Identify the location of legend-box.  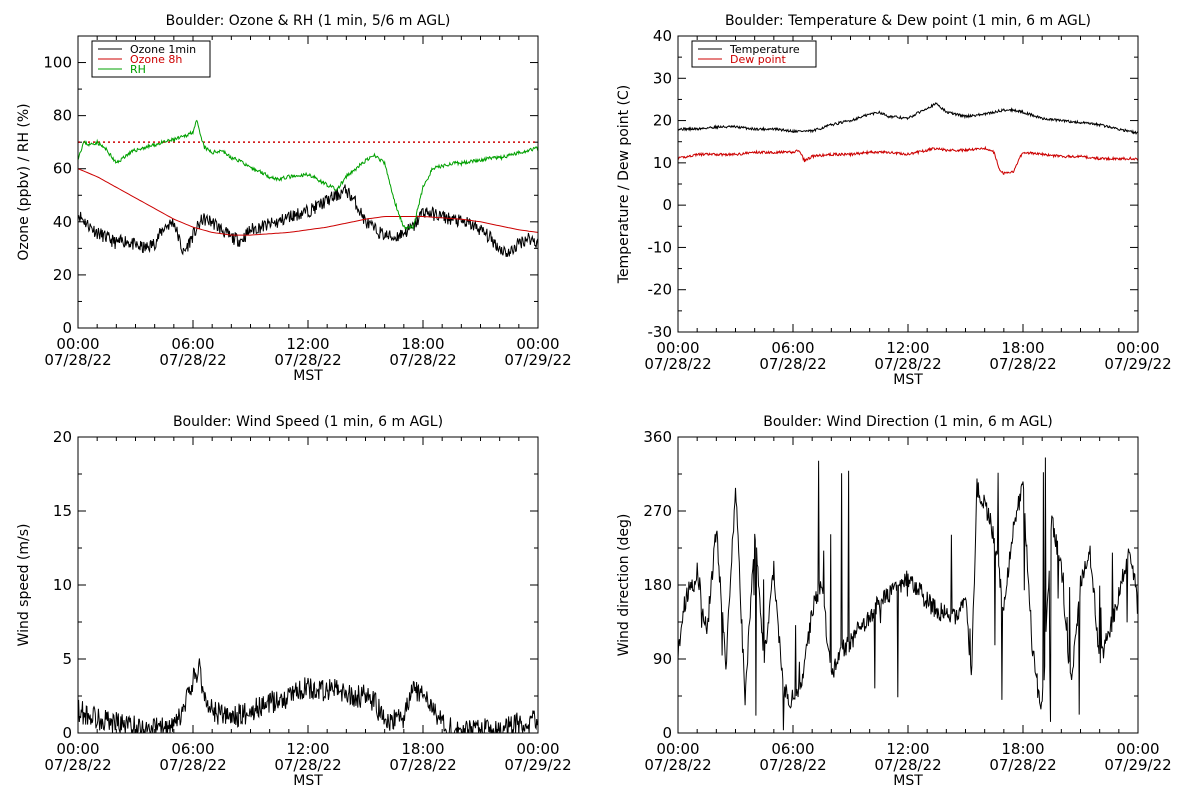
(754, 54).